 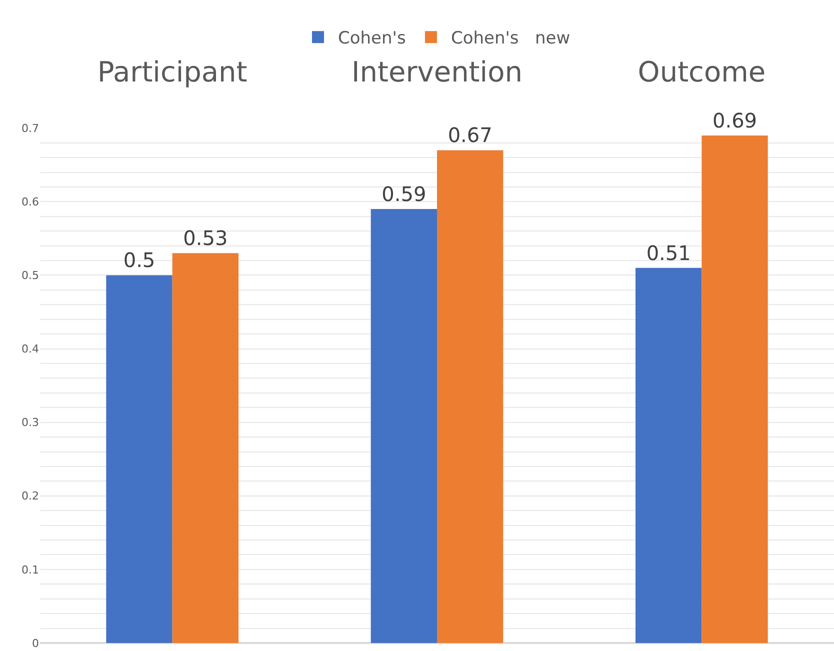 What do you see at coordinates (30, 496) in the screenshot?
I see `y-tick-label: 0.2` at bounding box center [30, 496].